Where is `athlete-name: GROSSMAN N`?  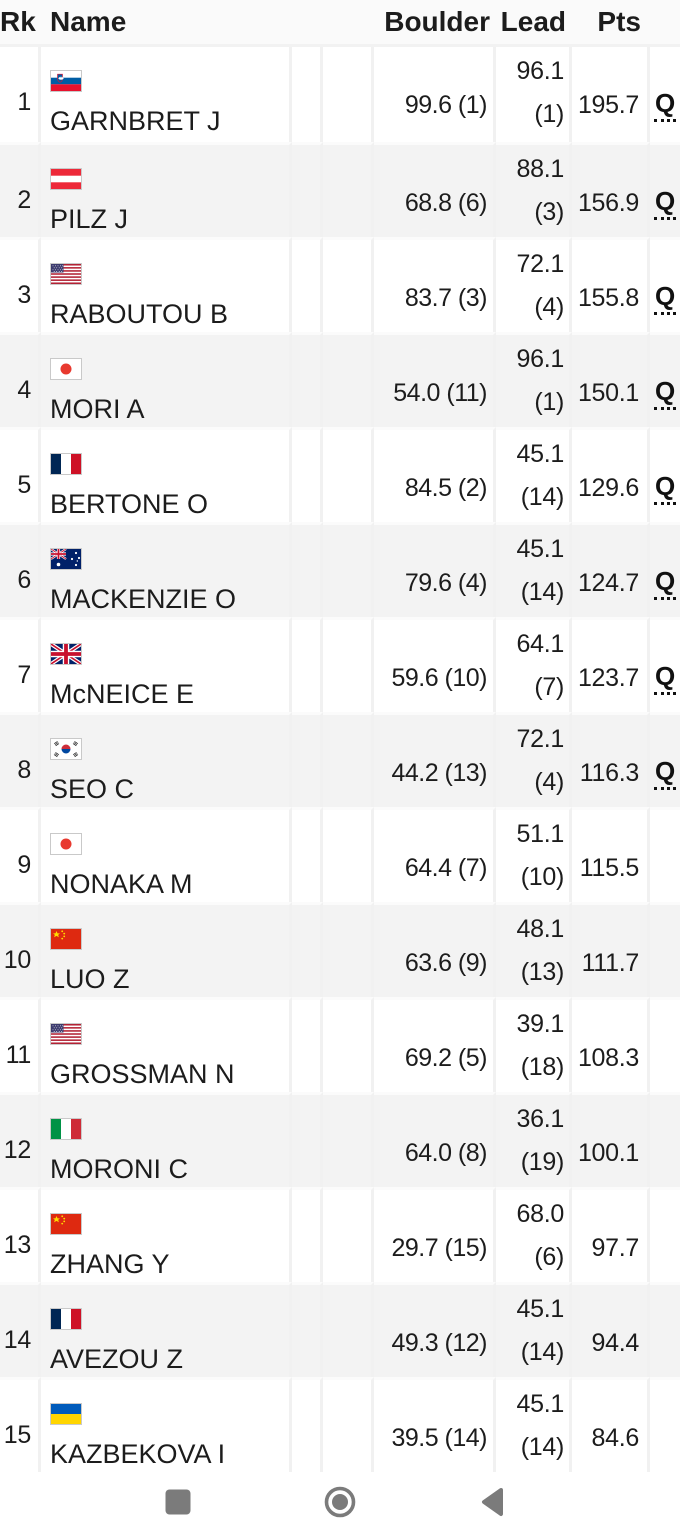 athlete-name: GROSSMAN N is located at coordinates (142, 1074).